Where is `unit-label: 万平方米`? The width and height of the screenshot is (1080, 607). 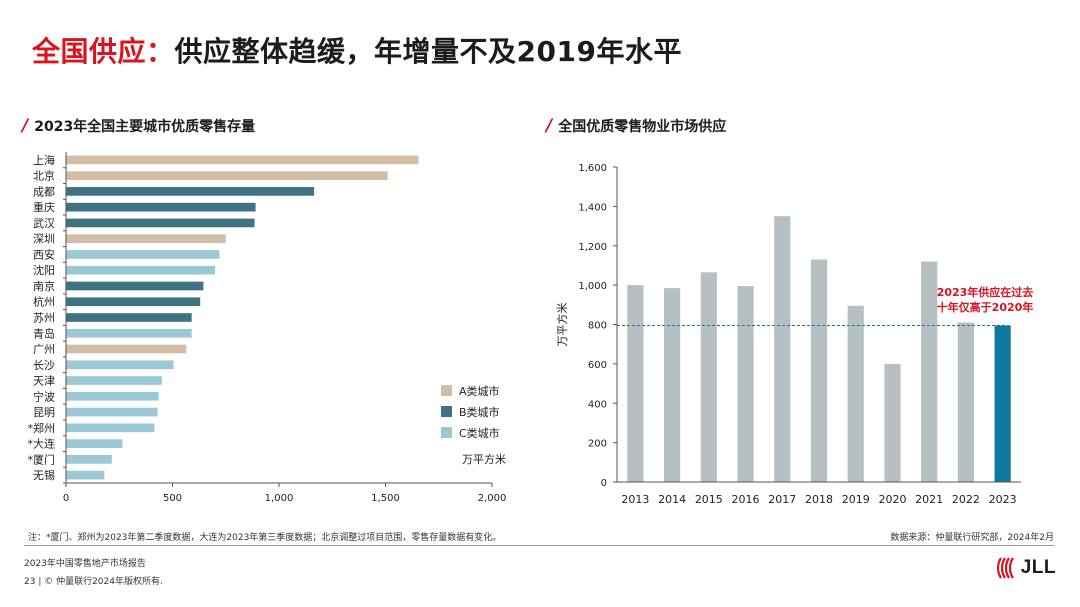 unit-label: 万平方米 is located at coordinates (484, 459).